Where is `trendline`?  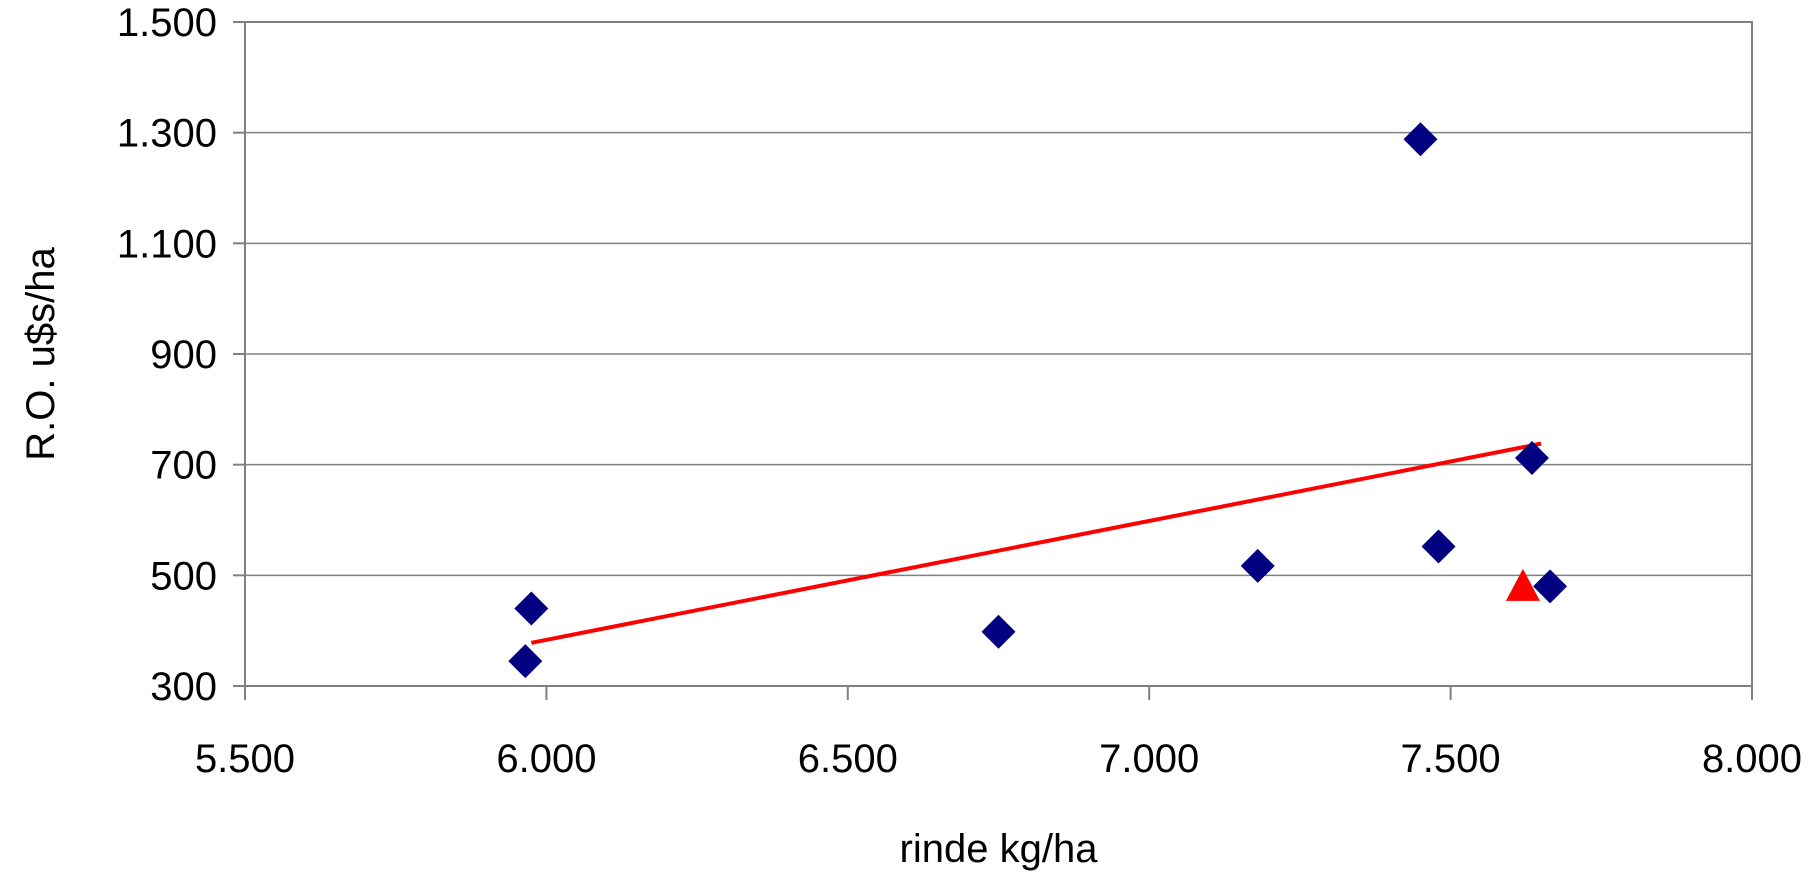
trendline is located at coordinates (1036, 543).